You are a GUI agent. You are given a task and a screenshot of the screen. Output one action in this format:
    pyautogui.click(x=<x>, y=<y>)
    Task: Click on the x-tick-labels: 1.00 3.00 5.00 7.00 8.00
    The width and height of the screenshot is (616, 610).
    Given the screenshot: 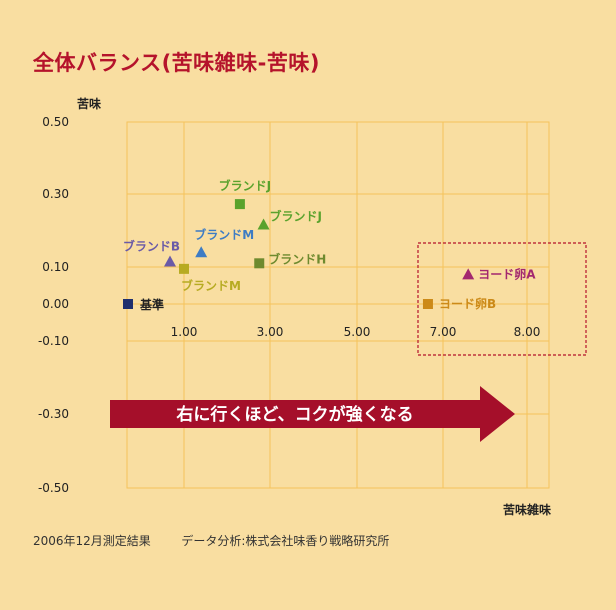 What is the action you would take?
    pyautogui.click(x=356, y=332)
    